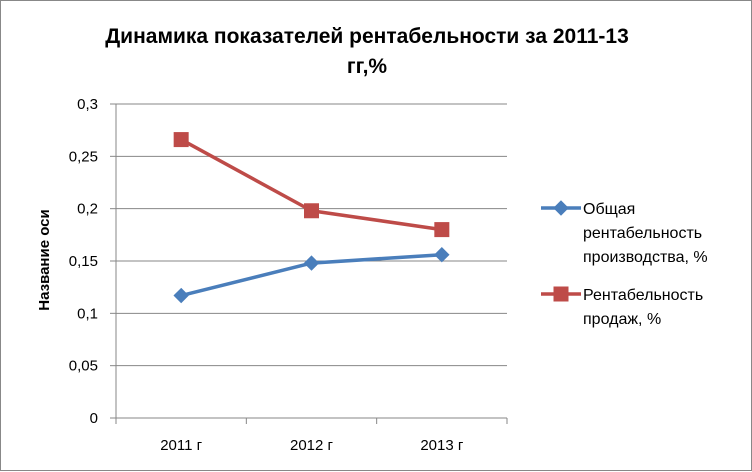 This screenshot has width=752, height=472. What do you see at coordinates (87, 209) in the screenshot?
I see `y-tick-label: 0,2` at bounding box center [87, 209].